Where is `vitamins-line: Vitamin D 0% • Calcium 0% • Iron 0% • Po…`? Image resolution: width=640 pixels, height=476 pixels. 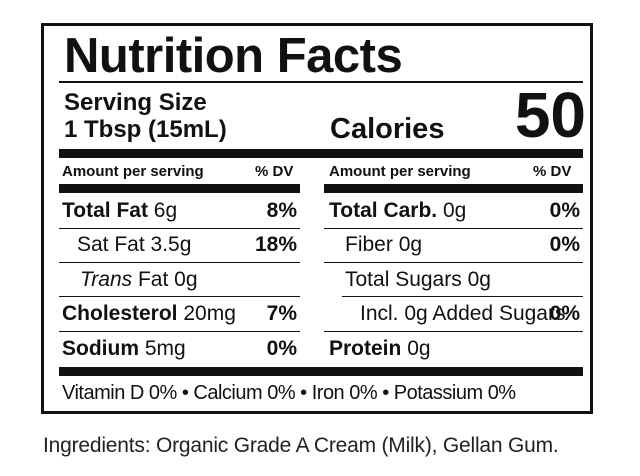 vitamins-line: Vitamin D 0% • Calcium 0% • Iron 0% • Po… is located at coordinates (289, 393).